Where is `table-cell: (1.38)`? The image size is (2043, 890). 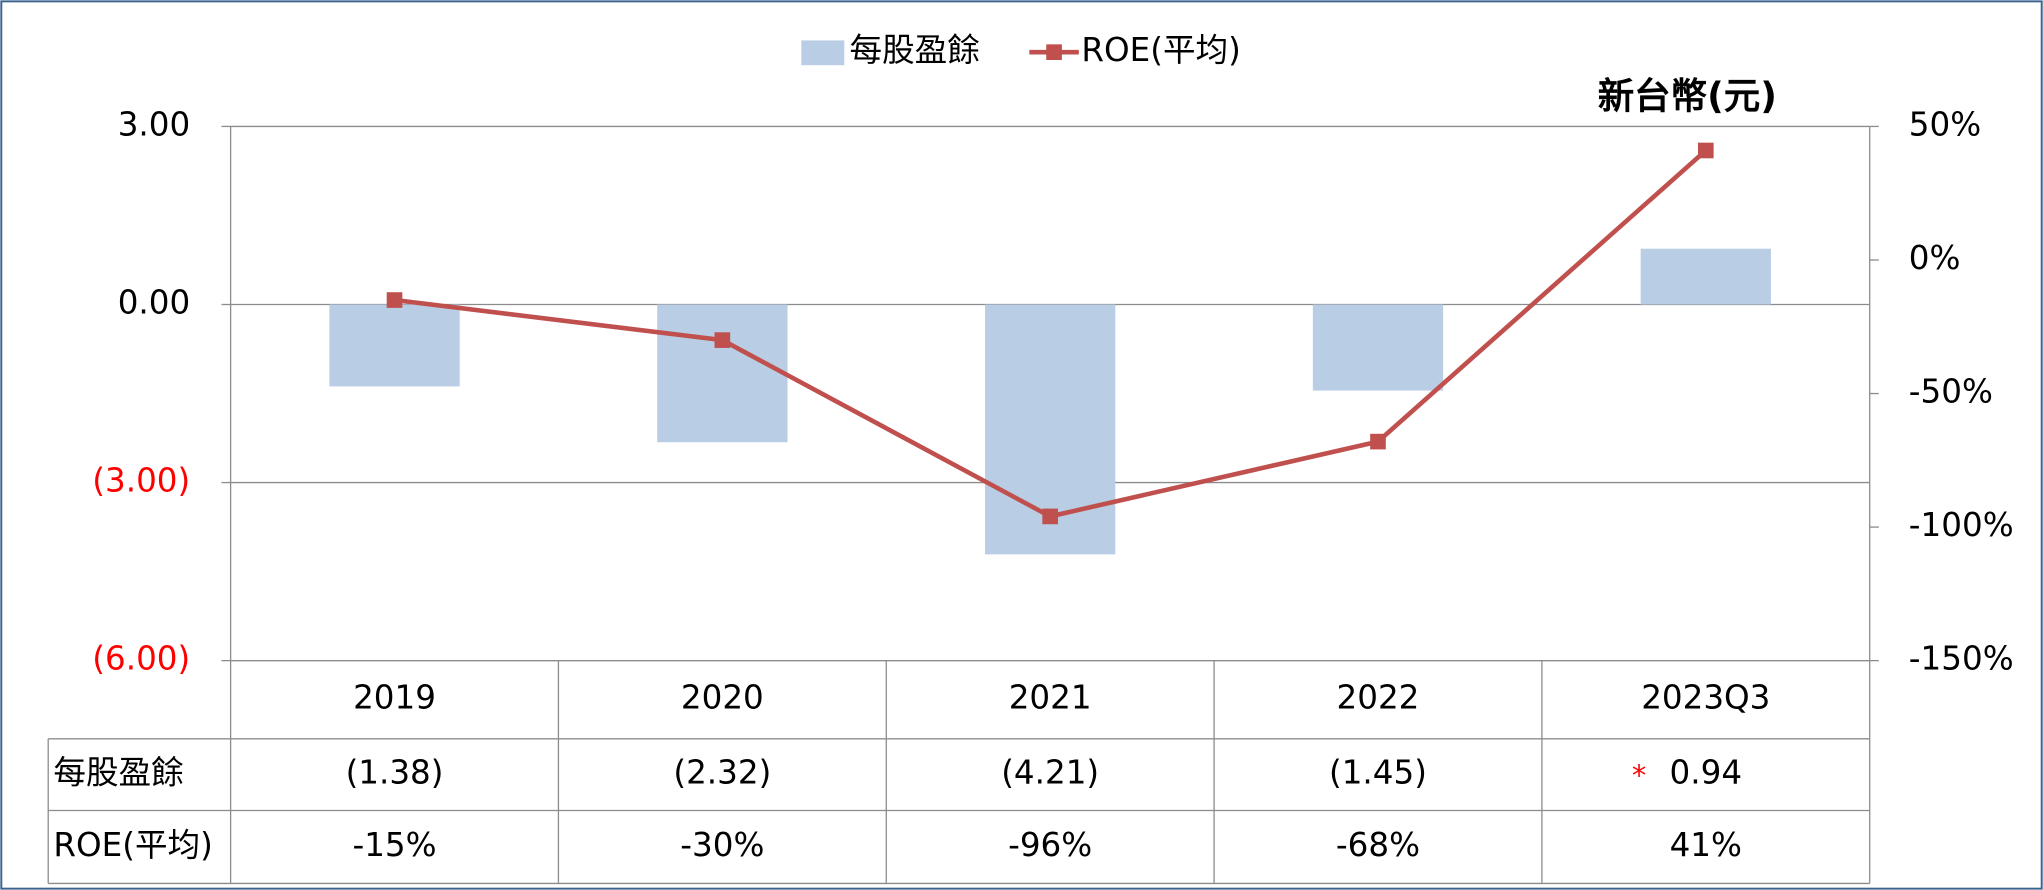 table-cell: (1.38) is located at coordinates (395, 773).